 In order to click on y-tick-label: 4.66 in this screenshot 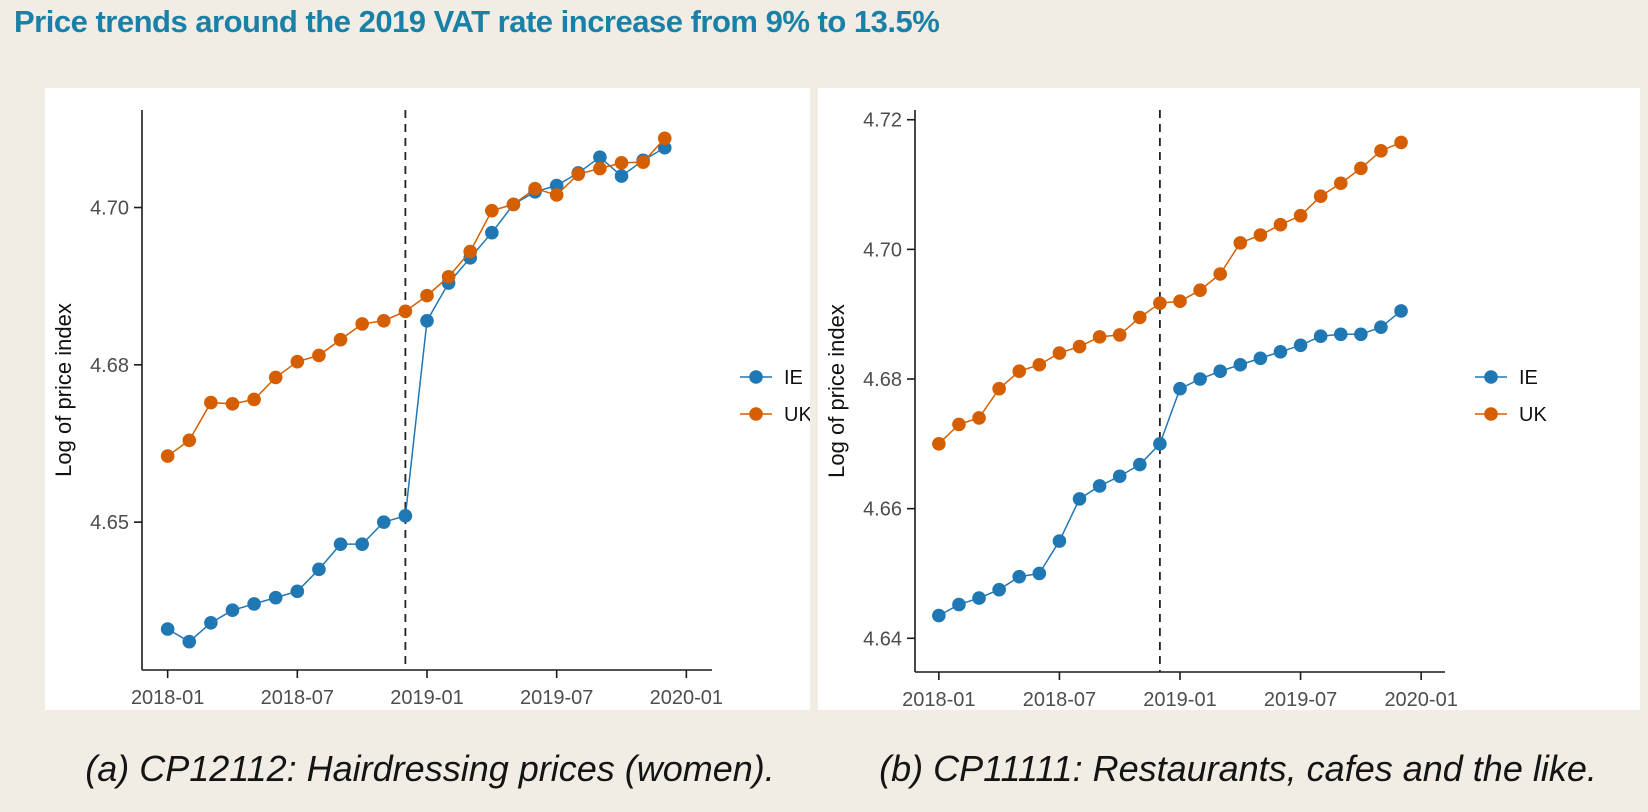, I will do `click(882, 510)`.